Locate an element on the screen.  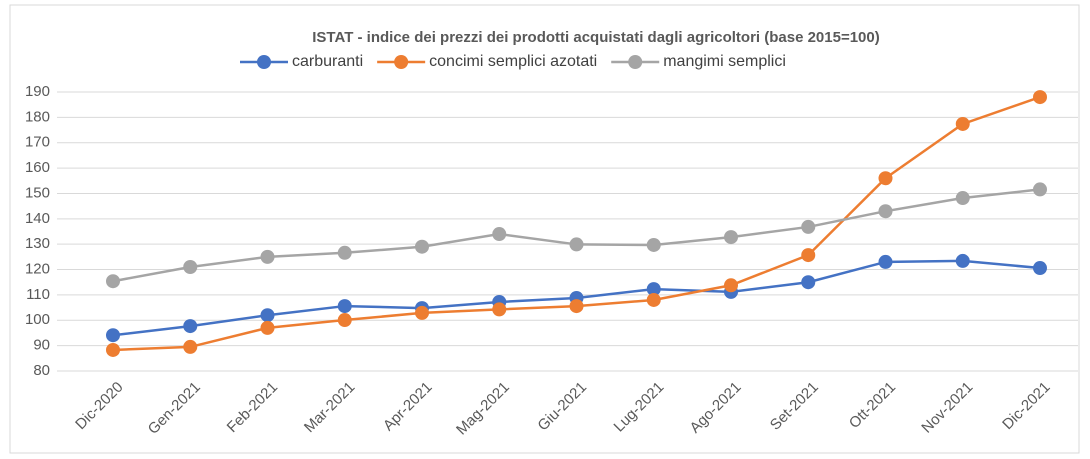
y-tick-label: 80 is located at coordinates (41, 370).